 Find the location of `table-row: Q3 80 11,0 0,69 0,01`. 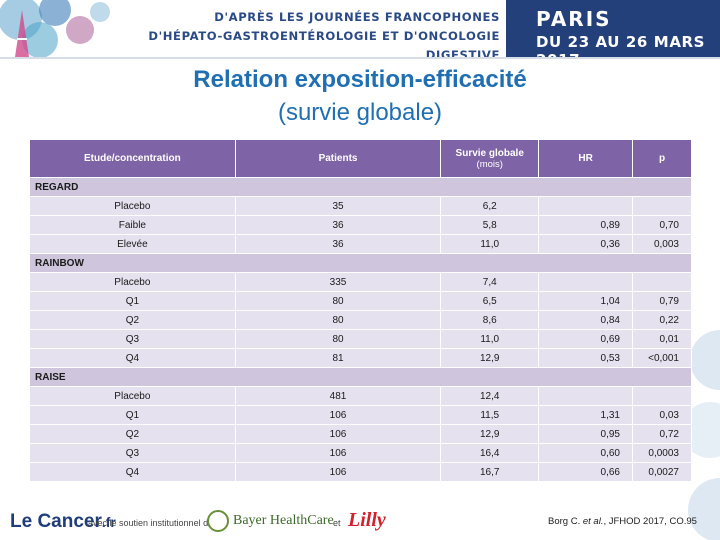

table-row: Q3 80 11,0 0,69 0,01 is located at coordinates (360, 339).